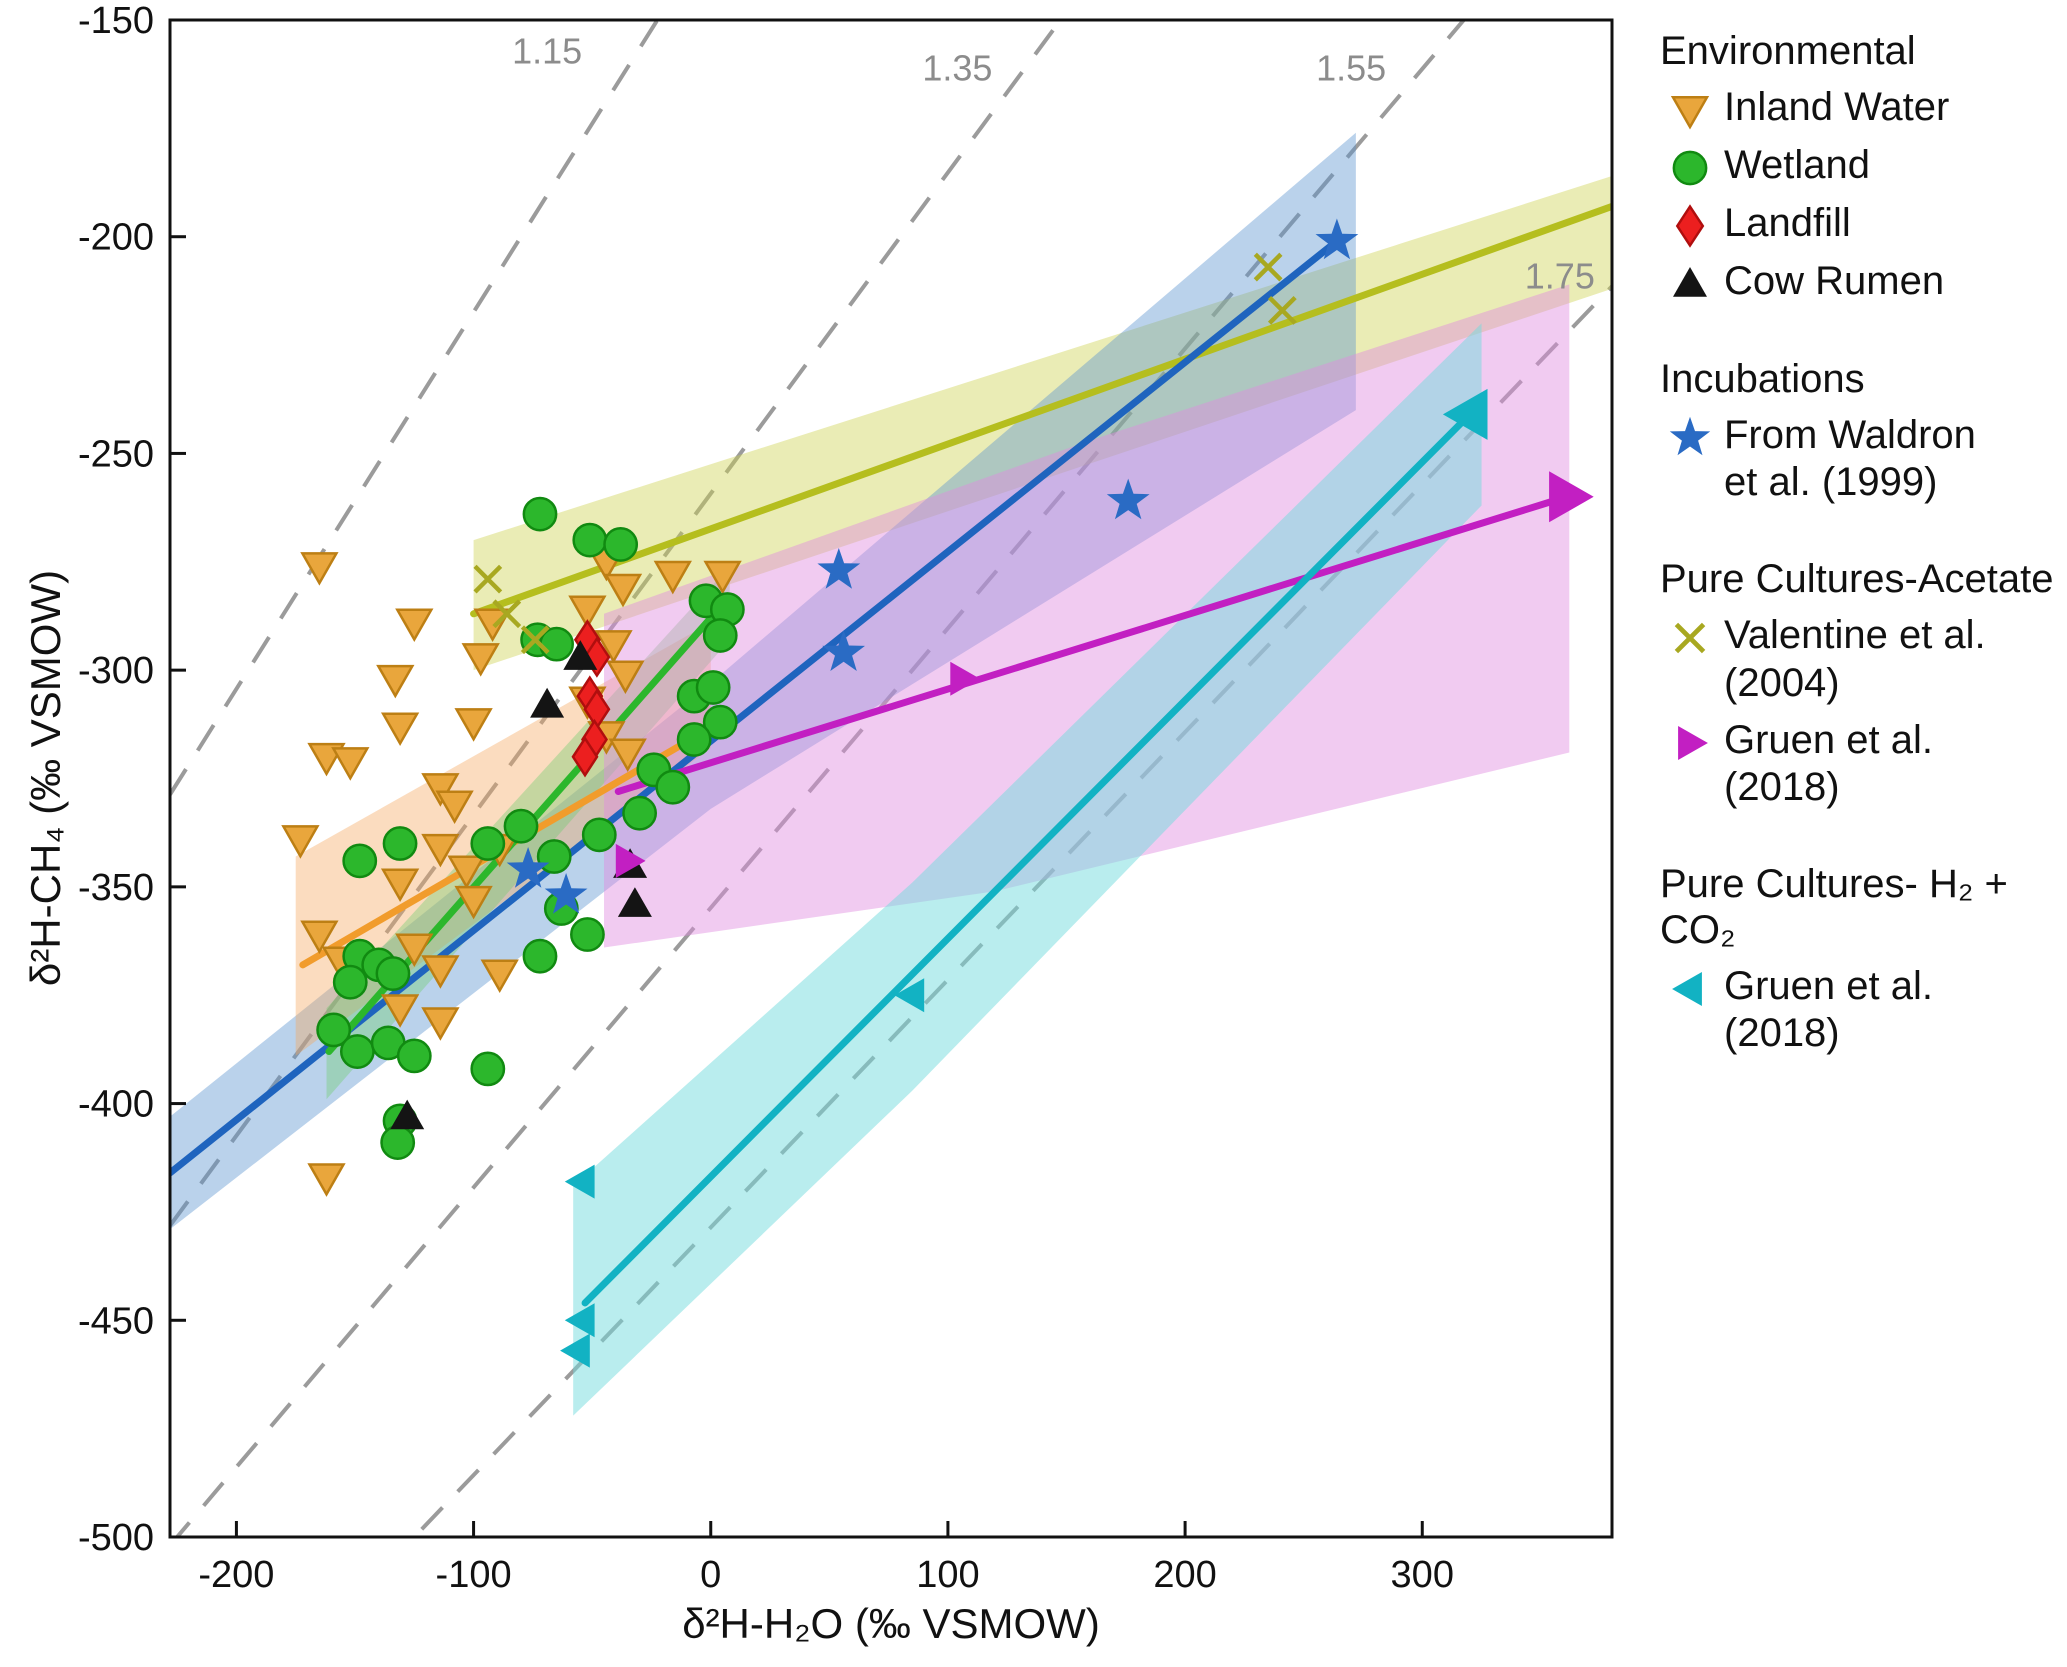 The width and height of the screenshot is (2067, 1667). What do you see at coordinates (236, 1575) in the screenshot?
I see `x-tick-label: -200` at bounding box center [236, 1575].